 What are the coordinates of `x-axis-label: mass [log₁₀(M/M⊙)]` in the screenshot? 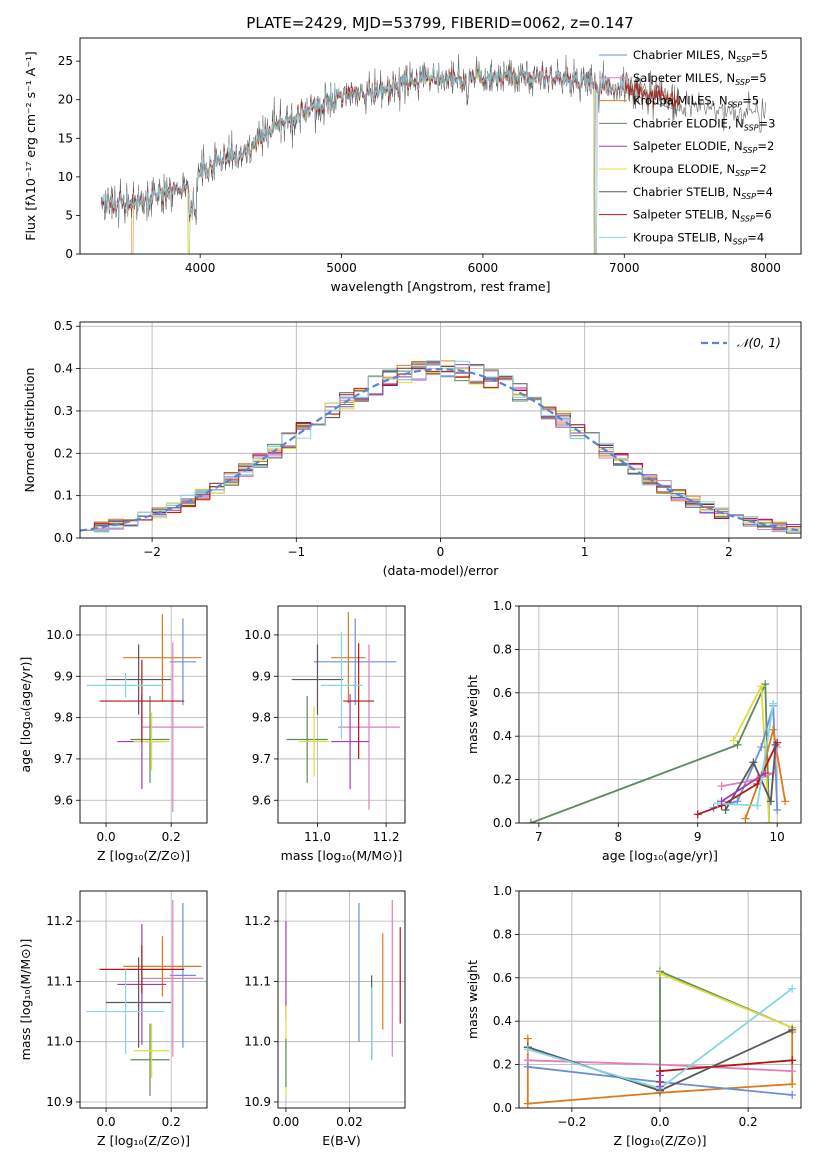 It's located at (342, 855).